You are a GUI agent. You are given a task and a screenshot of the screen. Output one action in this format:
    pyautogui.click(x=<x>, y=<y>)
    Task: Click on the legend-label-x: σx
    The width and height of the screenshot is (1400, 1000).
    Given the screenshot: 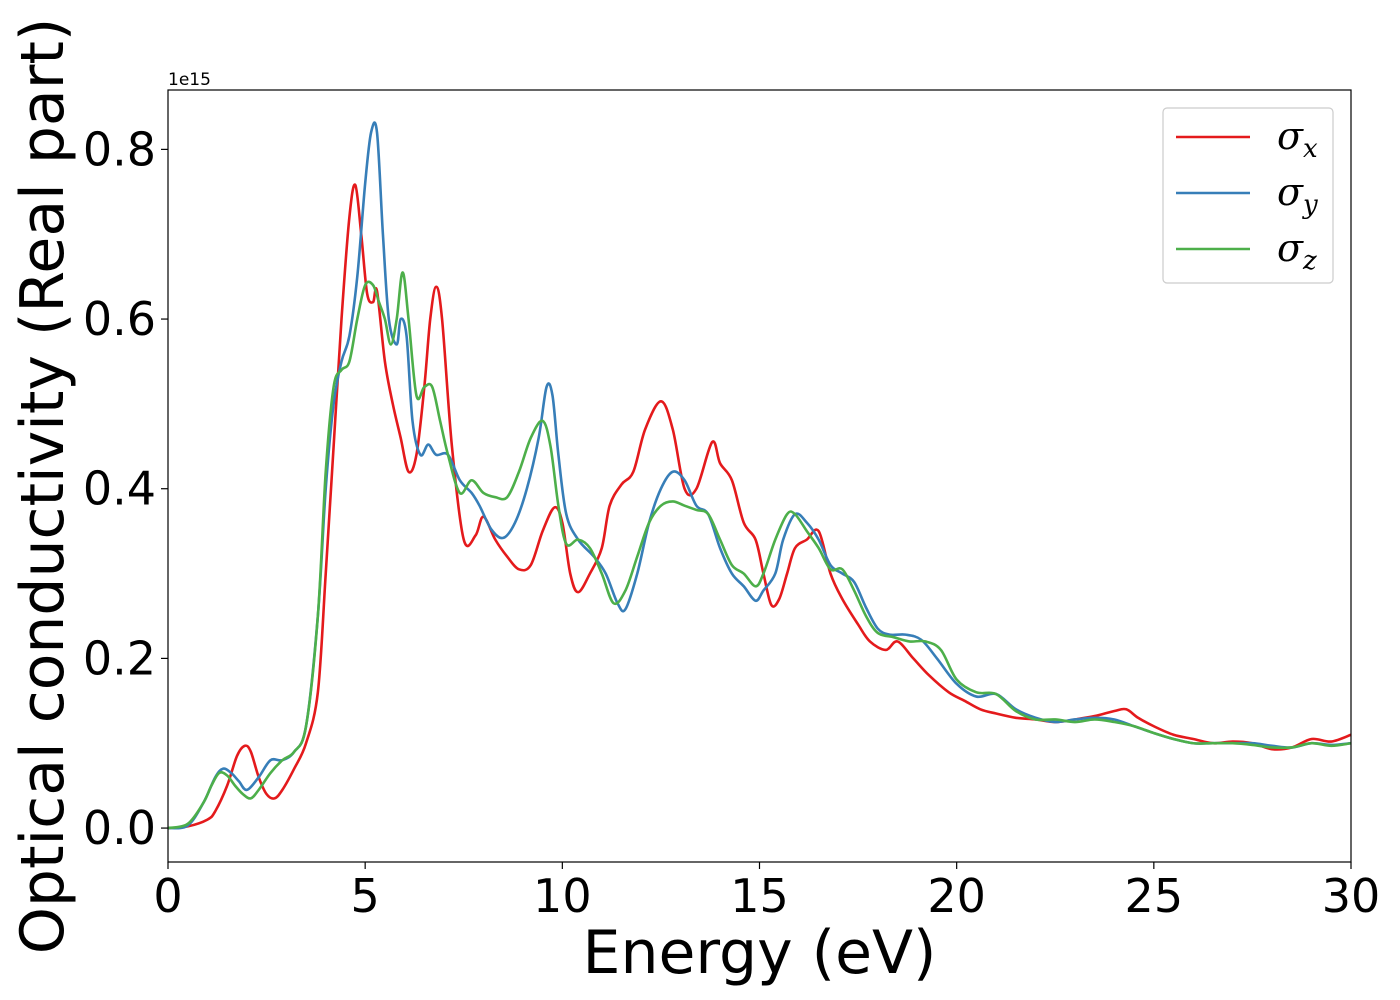 What is the action you would take?
    pyautogui.click(x=1297, y=139)
    